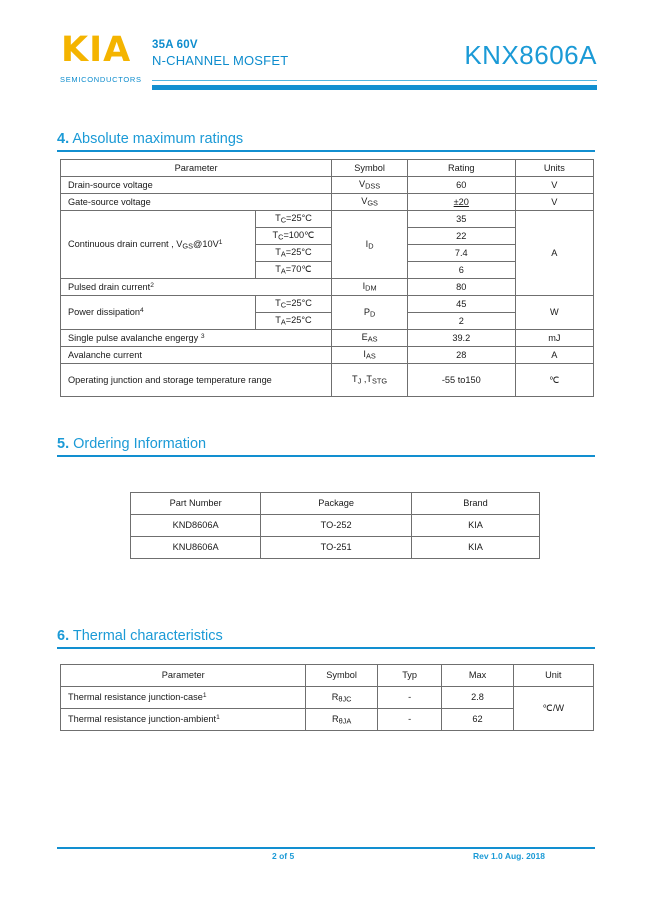  What do you see at coordinates (461, 185) in the screenshot?
I see `rating-vdss: 60` at bounding box center [461, 185].